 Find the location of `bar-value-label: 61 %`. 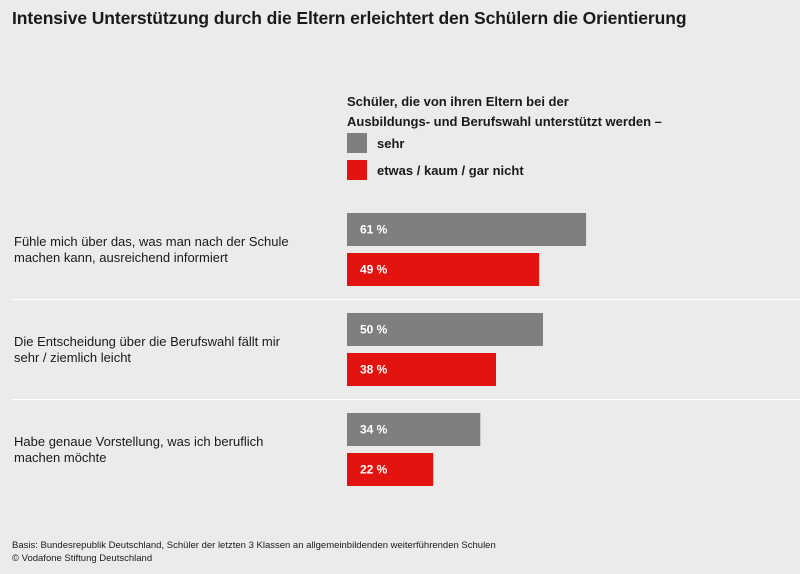

bar-value-label: 61 % is located at coordinates (374, 230).